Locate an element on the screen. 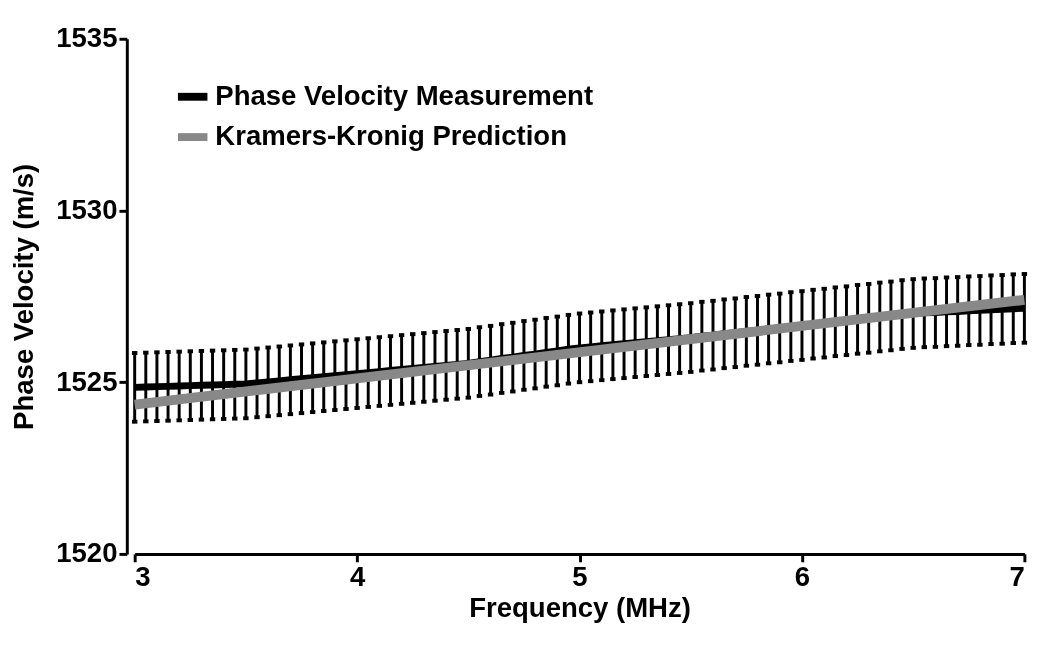 This screenshot has height=656, width=1047. x-tick-label: 4 is located at coordinates (357, 576).